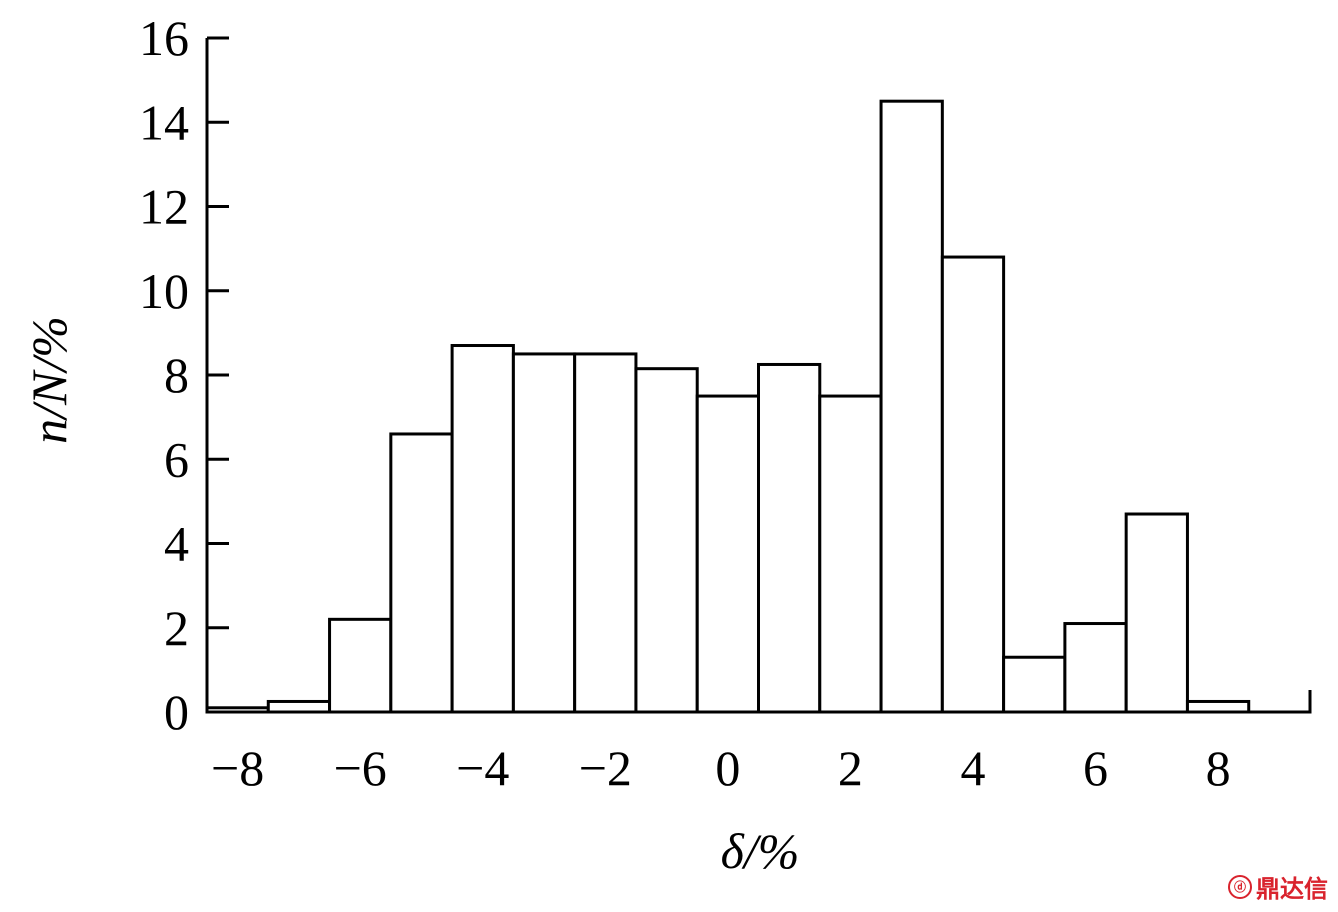 This screenshot has height=912, width=1338. Describe the element at coordinates (482, 768) in the screenshot. I see `x-tick-label: −4` at that location.